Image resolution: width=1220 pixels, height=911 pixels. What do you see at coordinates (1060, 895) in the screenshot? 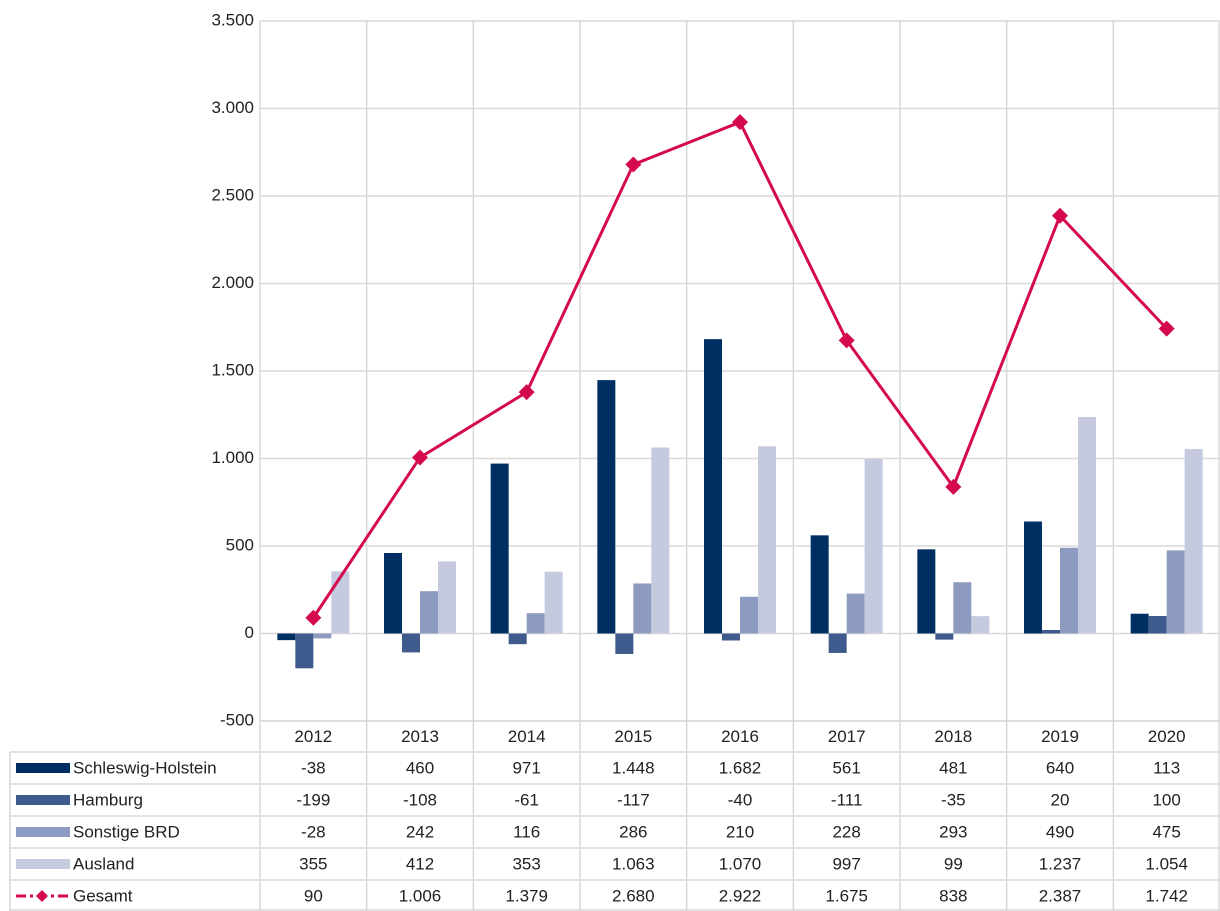
I see `data-label: 2.387` at bounding box center [1060, 895].